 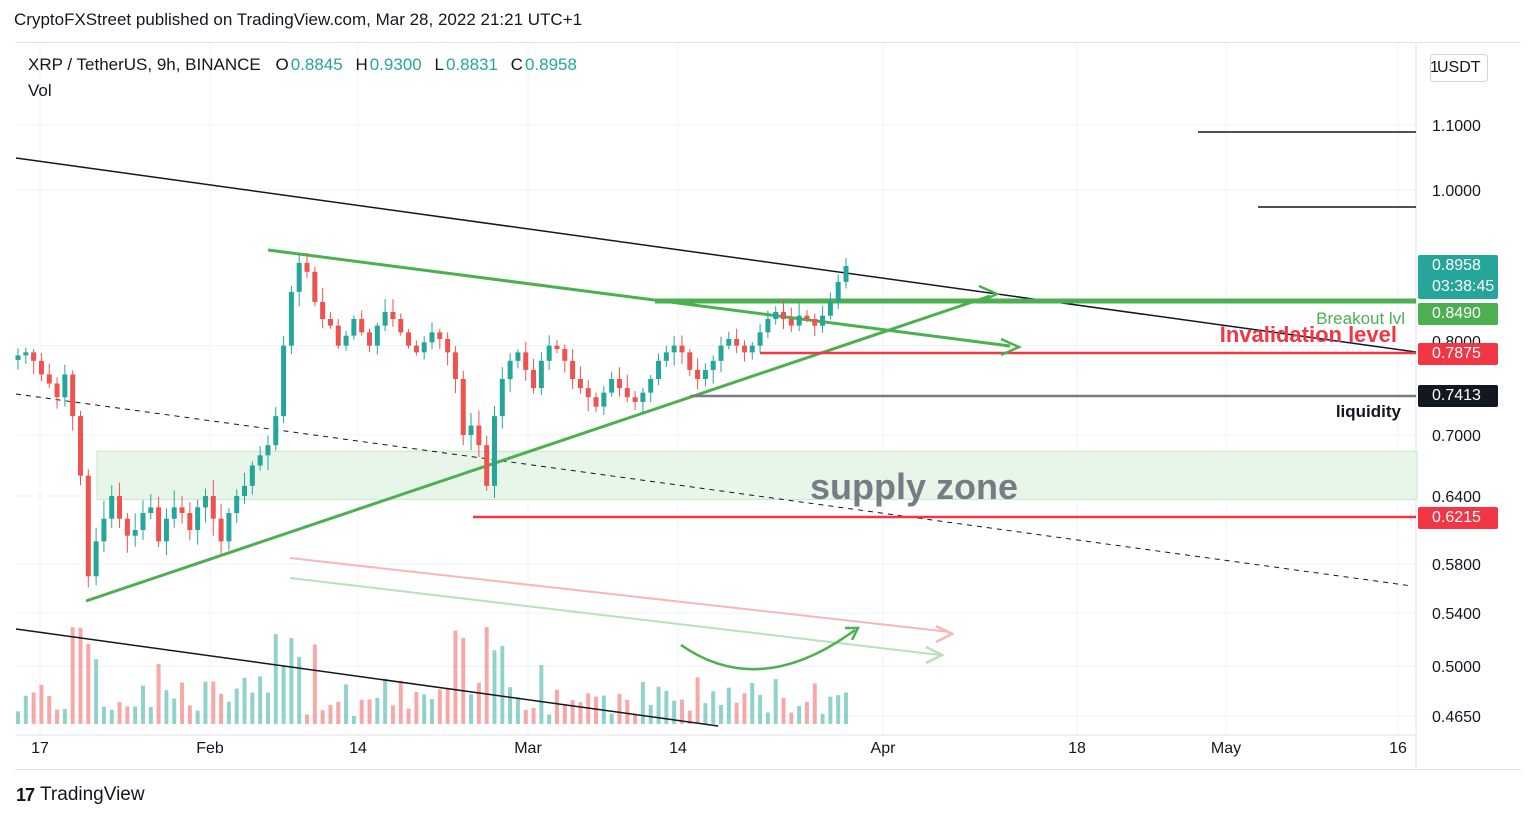 What do you see at coordinates (1456, 265) in the screenshot?
I see `last-price-value: 0.8958` at bounding box center [1456, 265].